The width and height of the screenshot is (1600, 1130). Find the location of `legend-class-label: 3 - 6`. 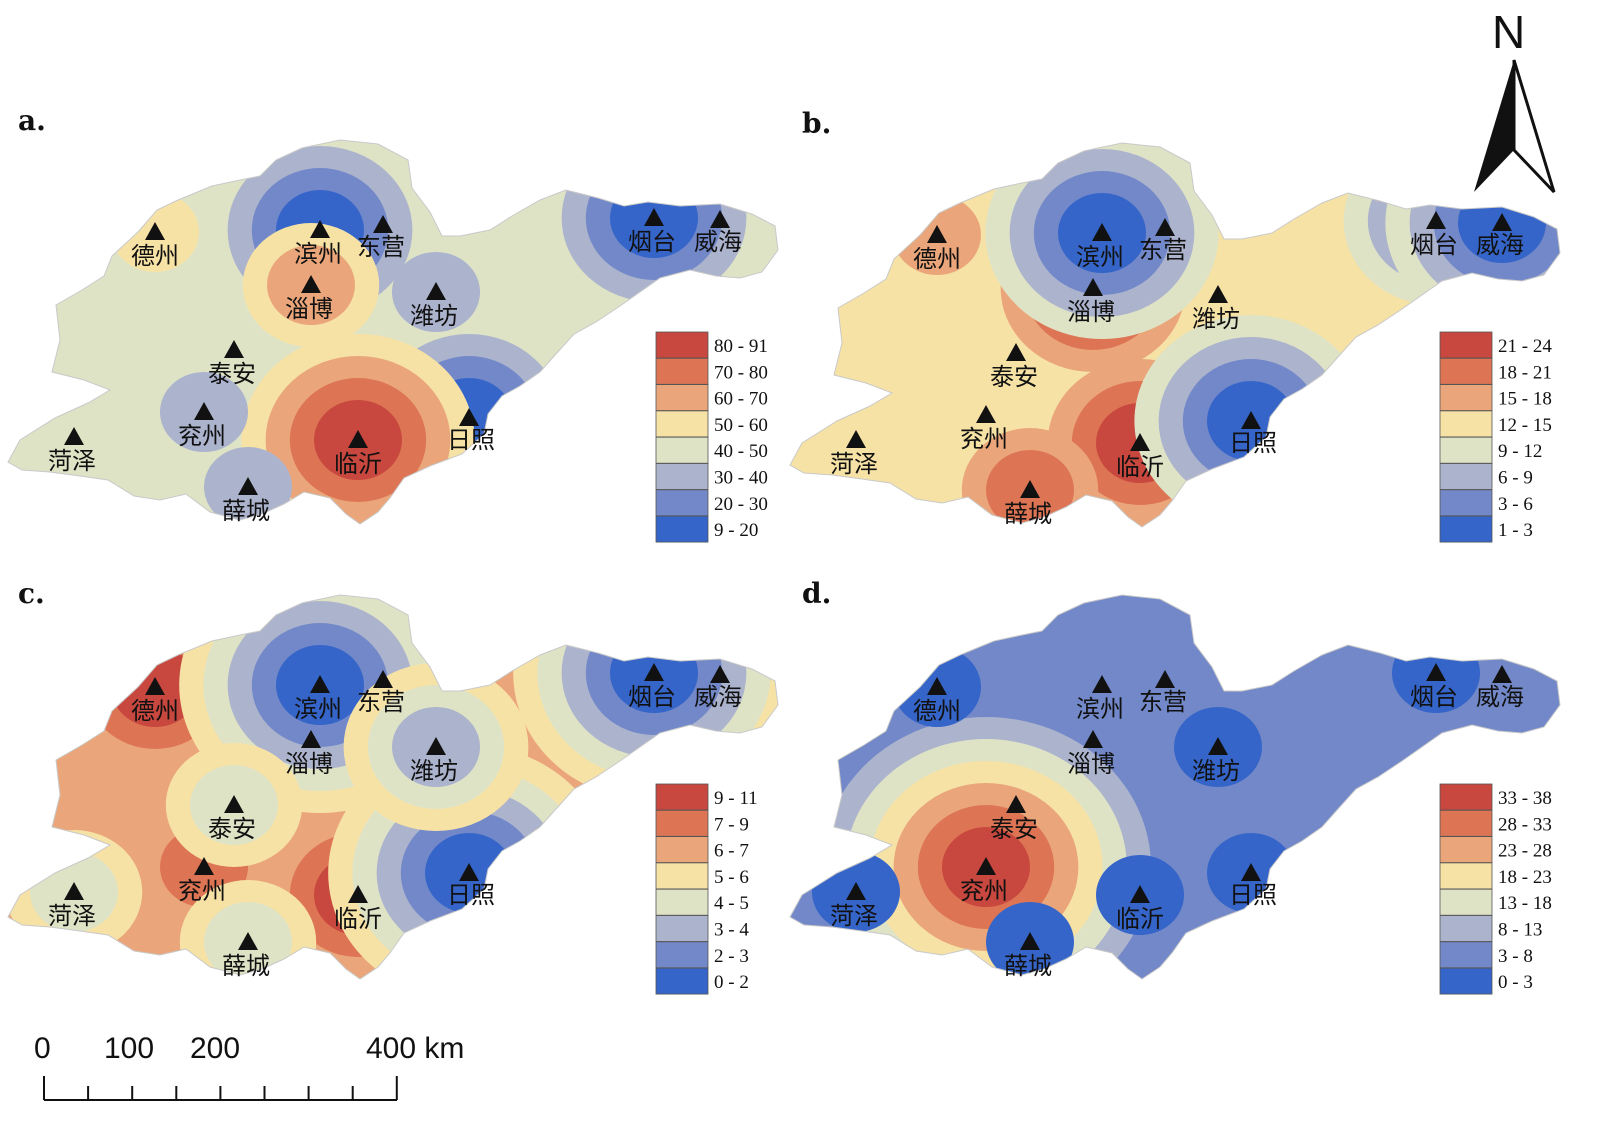

legend-class-label: 3 - 6 is located at coordinates (1515, 504).